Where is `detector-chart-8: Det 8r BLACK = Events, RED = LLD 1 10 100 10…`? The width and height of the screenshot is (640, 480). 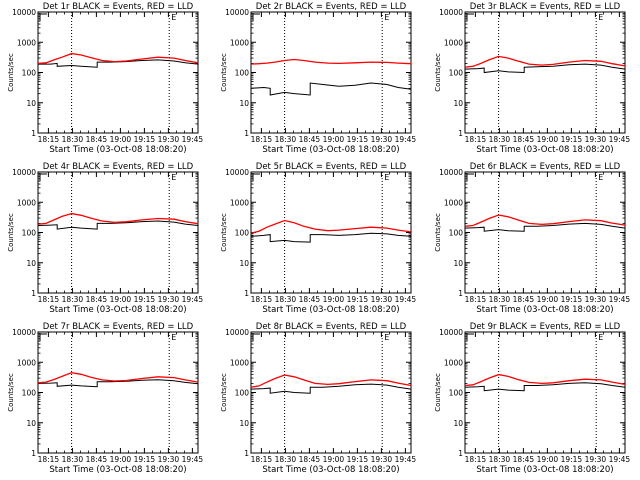 detector-chart-8: Det 8r BLACK = Events, RED = LLD 1 10 100 10… is located at coordinates (318, 398).